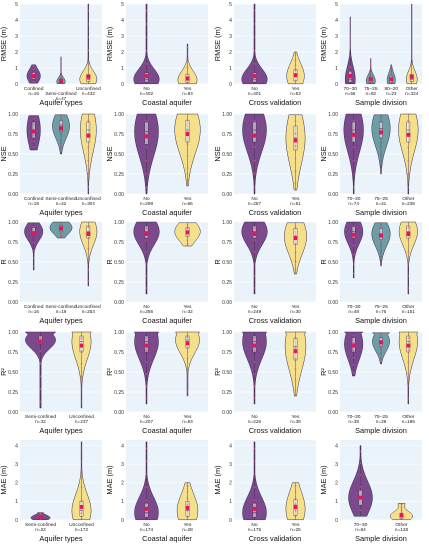 The width and height of the screenshot is (429, 550). I want to click on y-axis-title: R, so click(109, 261).